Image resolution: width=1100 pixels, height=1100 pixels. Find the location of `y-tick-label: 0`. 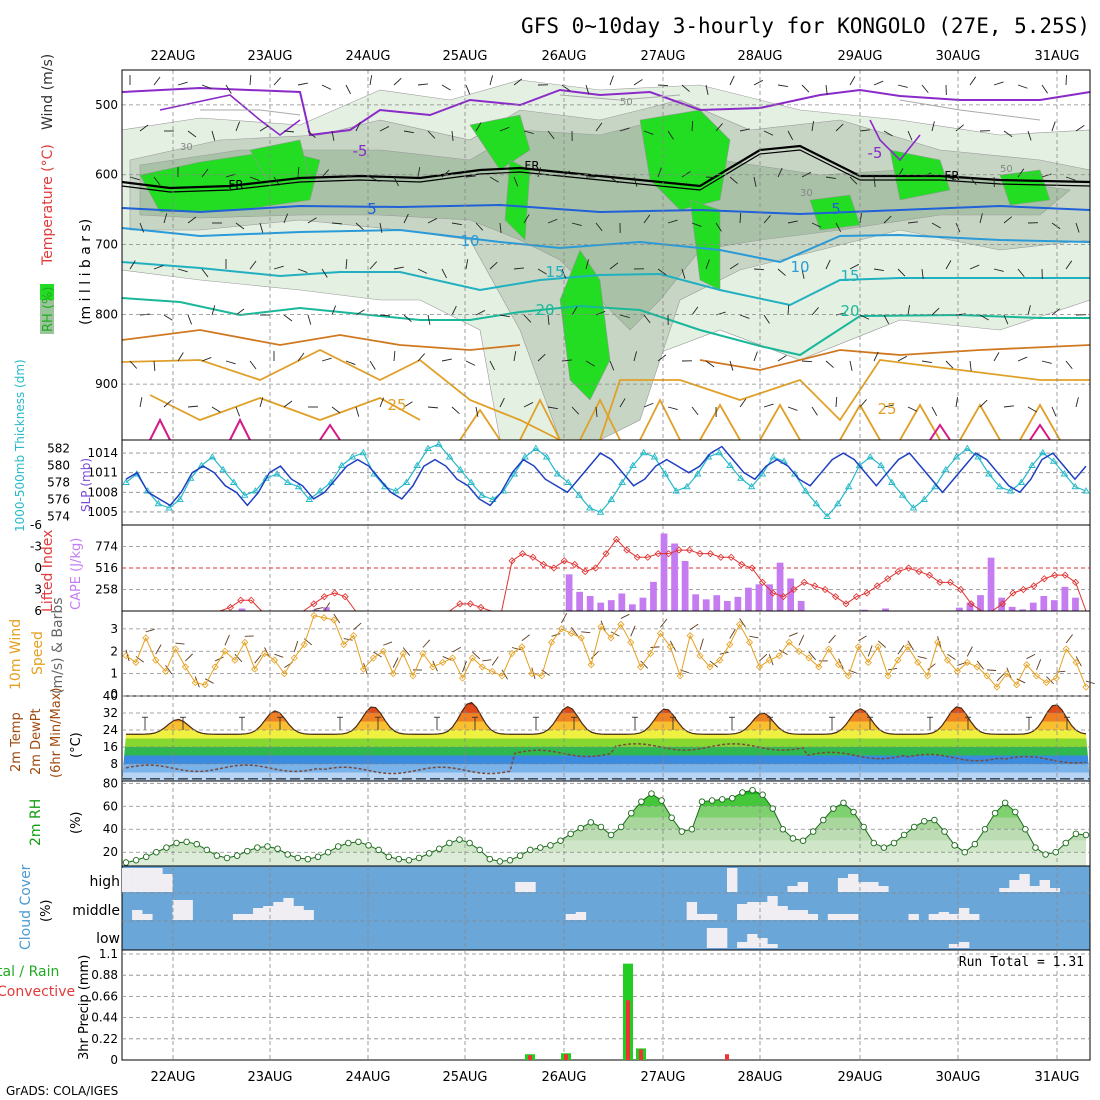

y-tick-label: 0 is located at coordinates (38, 568).